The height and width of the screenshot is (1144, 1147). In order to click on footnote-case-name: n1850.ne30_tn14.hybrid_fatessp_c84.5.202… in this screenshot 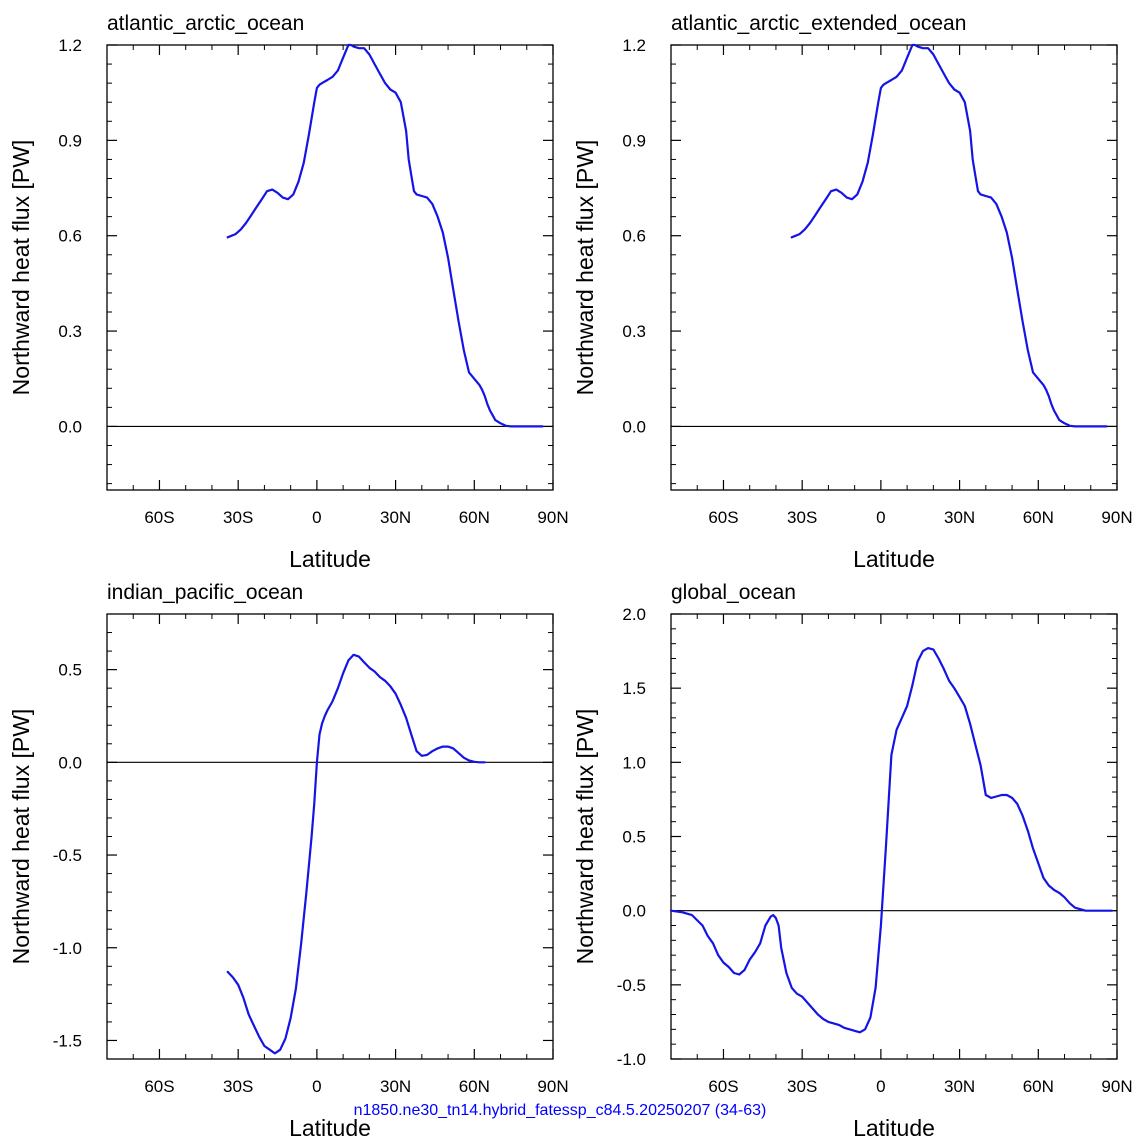, I will do `click(560, 1110)`.